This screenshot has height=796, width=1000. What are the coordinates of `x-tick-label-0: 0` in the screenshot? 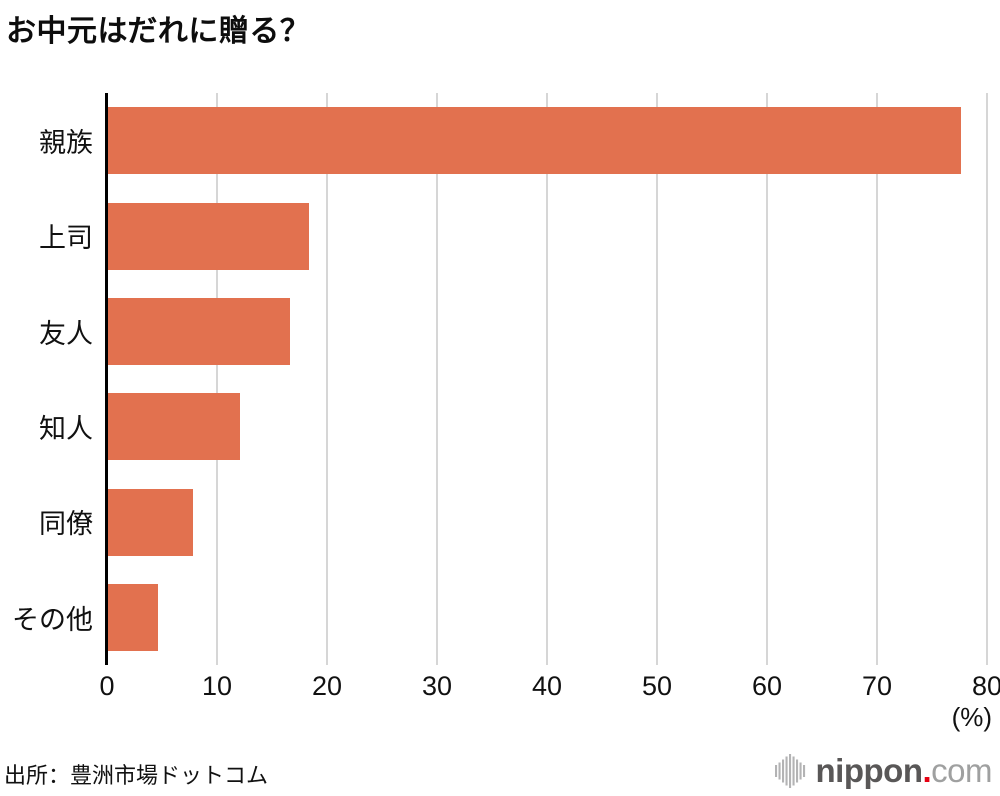 It's located at (107, 686).